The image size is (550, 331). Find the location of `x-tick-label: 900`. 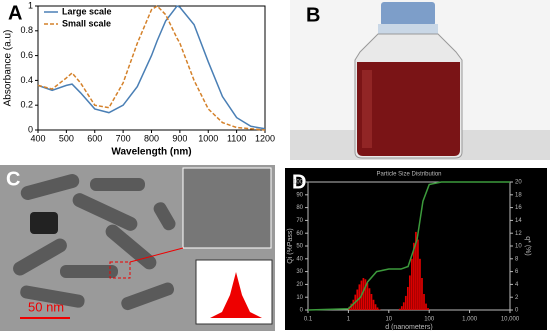

x-tick-label: 900 is located at coordinates (179, 138).